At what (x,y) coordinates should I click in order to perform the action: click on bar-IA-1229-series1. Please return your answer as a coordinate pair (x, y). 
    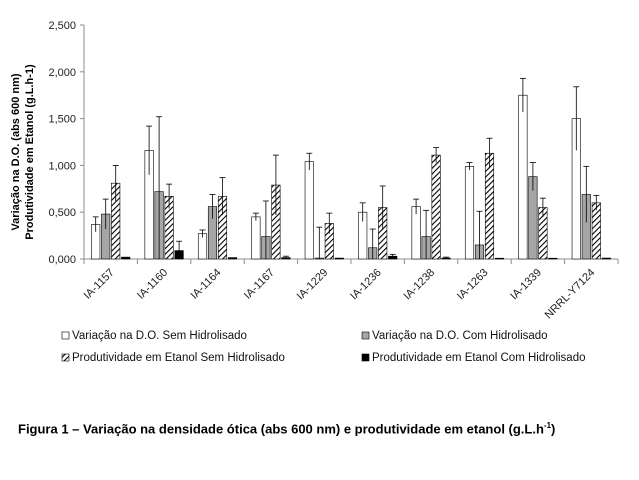
    Looking at the image, I should click on (309, 210).